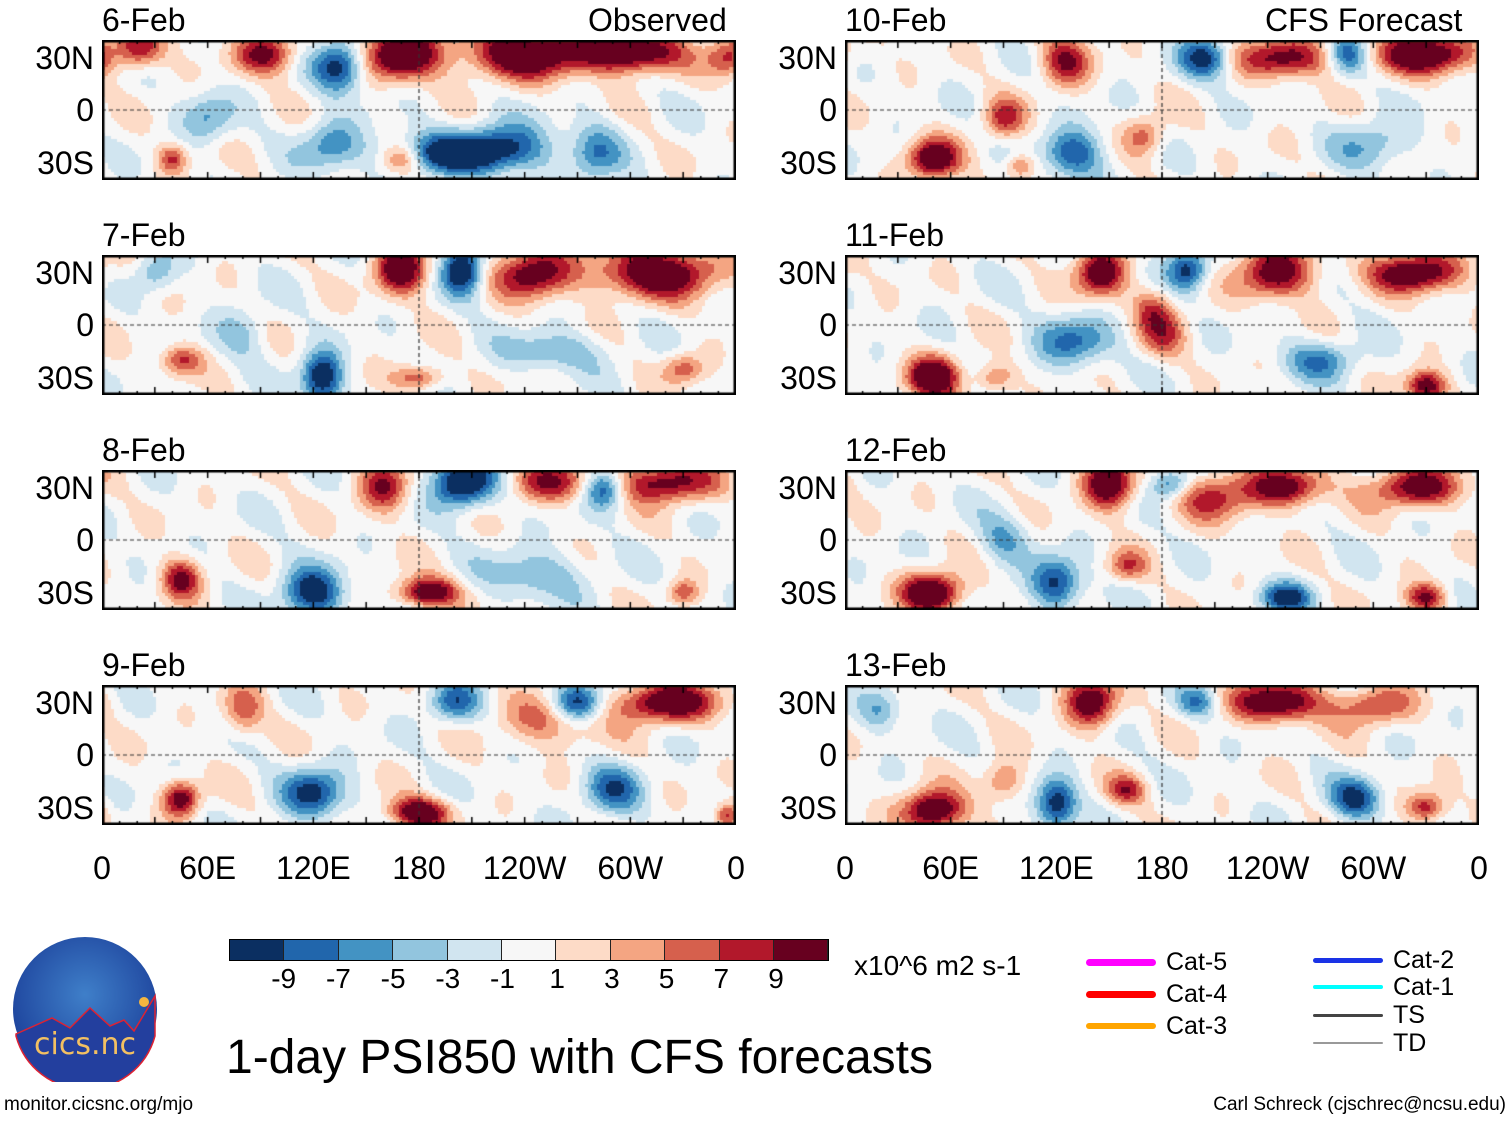  I want to click on map-panel-7-Feb, so click(419, 325).